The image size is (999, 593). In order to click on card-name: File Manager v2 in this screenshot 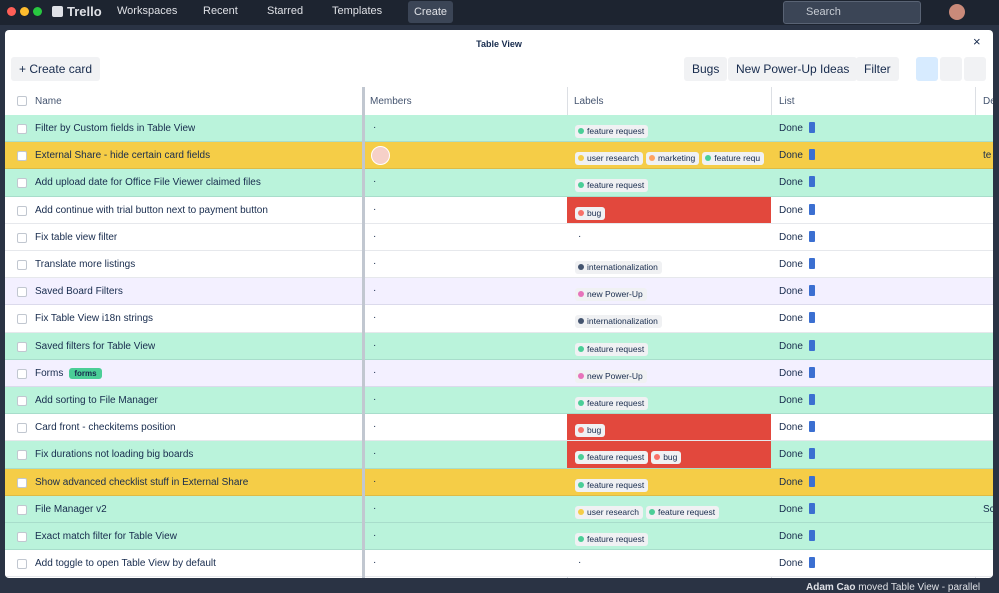, I will do `click(71, 509)`.